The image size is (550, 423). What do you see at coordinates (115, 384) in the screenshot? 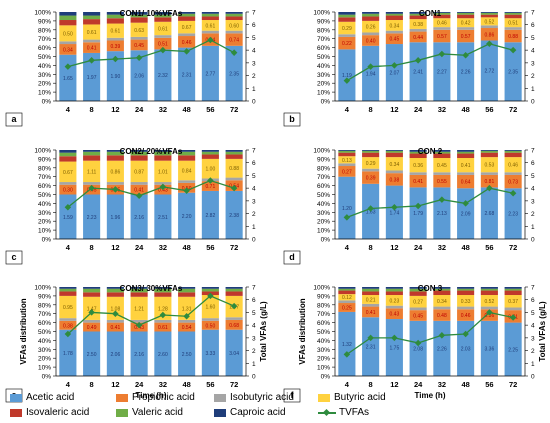
I see `x-tick-label: 12` at bounding box center [115, 384].